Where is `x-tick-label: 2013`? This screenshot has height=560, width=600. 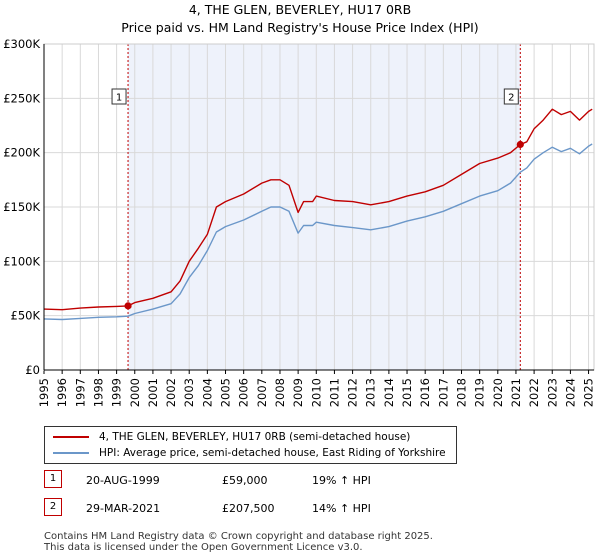 x-tick-label: 2013 is located at coordinates (371, 392).